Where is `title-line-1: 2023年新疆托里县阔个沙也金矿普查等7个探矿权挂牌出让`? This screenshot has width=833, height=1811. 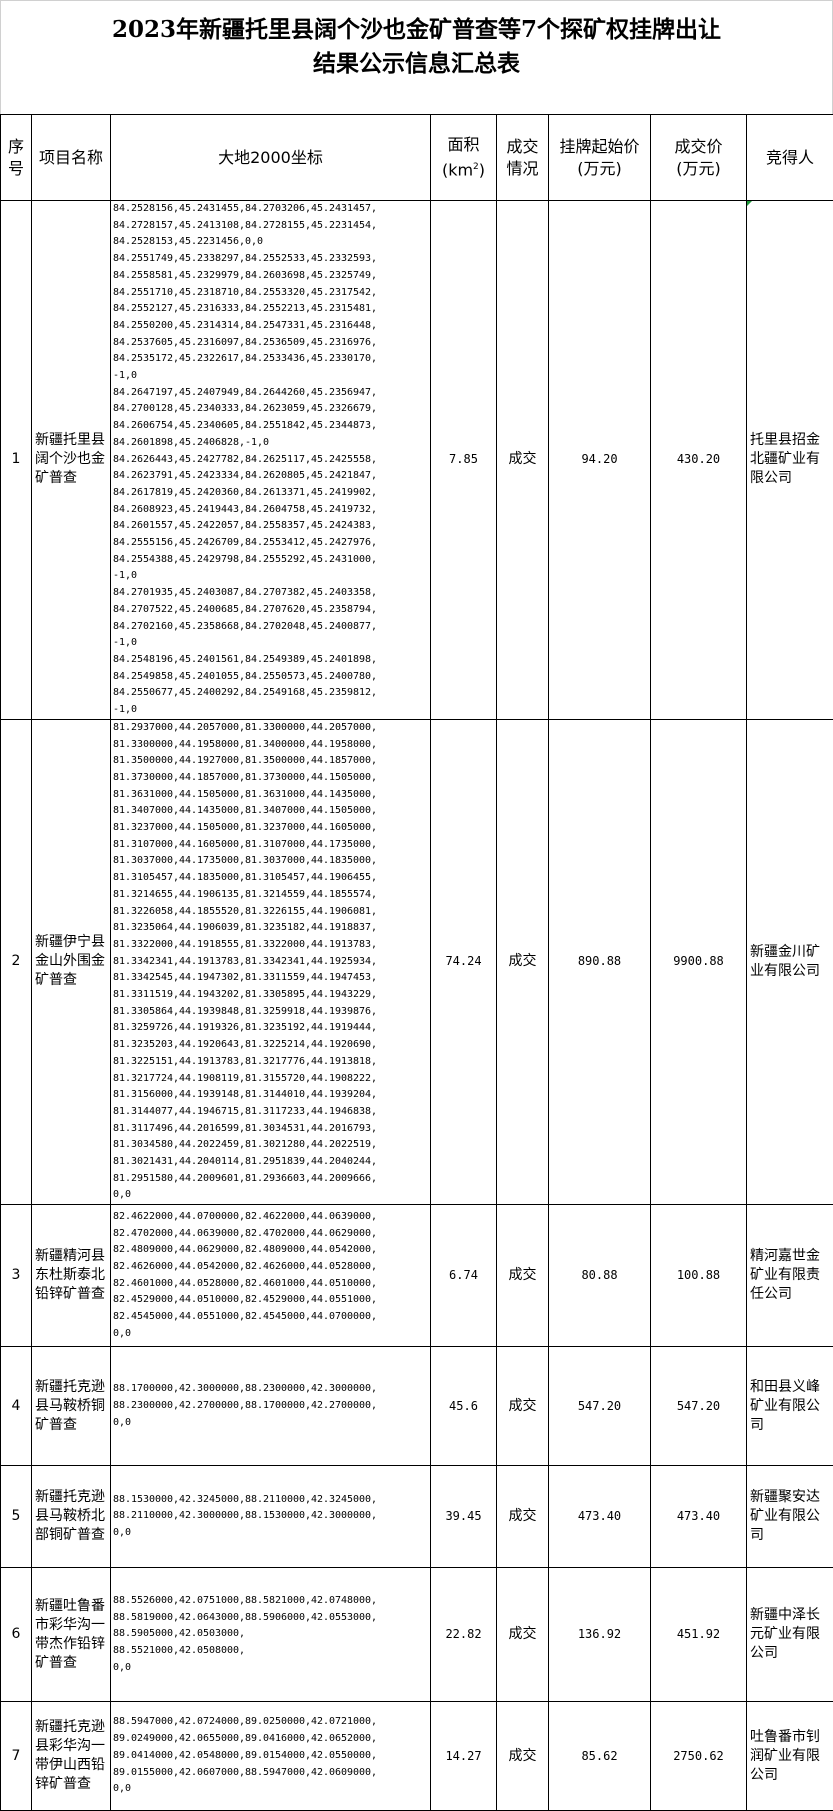
title-line-1: 2023年新疆托里县阔个沙也金矿普查等7个探矿权挂牌出让 is located at coordinates (416, 30).